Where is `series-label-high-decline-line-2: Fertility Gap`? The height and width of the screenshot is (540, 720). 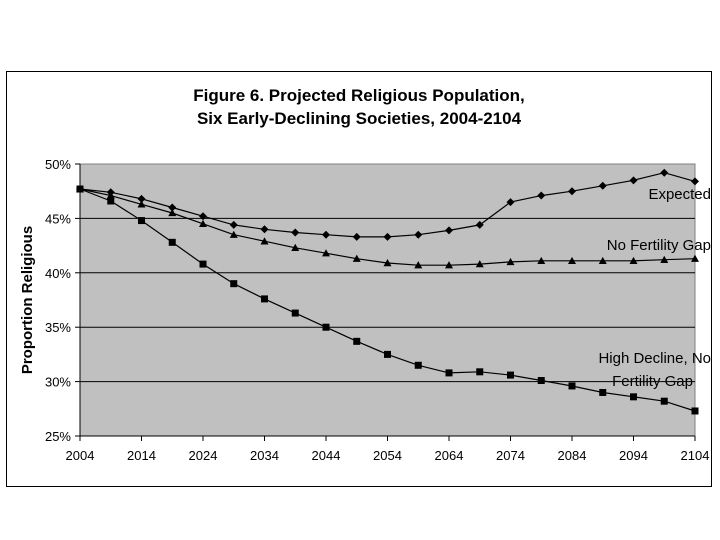 series-label-high-decline-line-2: Fertility Gap is located at coordinates (652, 381).